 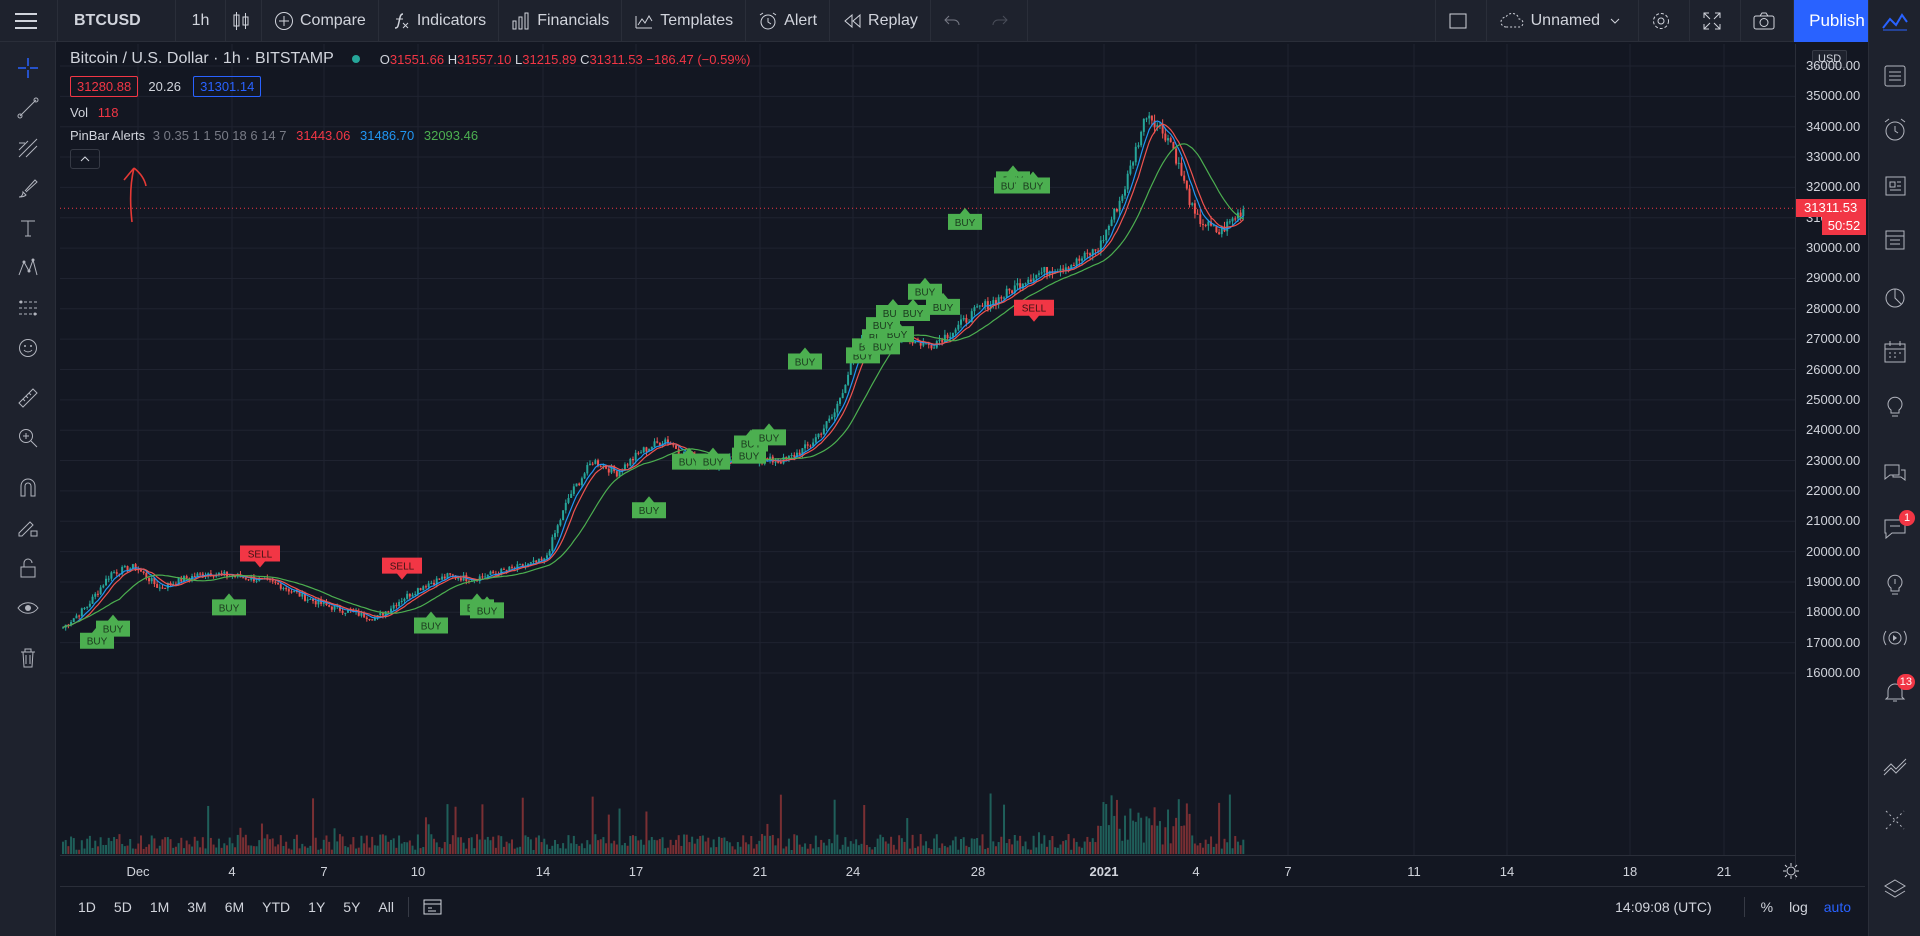 What do you see at coordinates (28, 568) in the screenshot?
I see `lock-drawings` at bounding box center [28, 568].